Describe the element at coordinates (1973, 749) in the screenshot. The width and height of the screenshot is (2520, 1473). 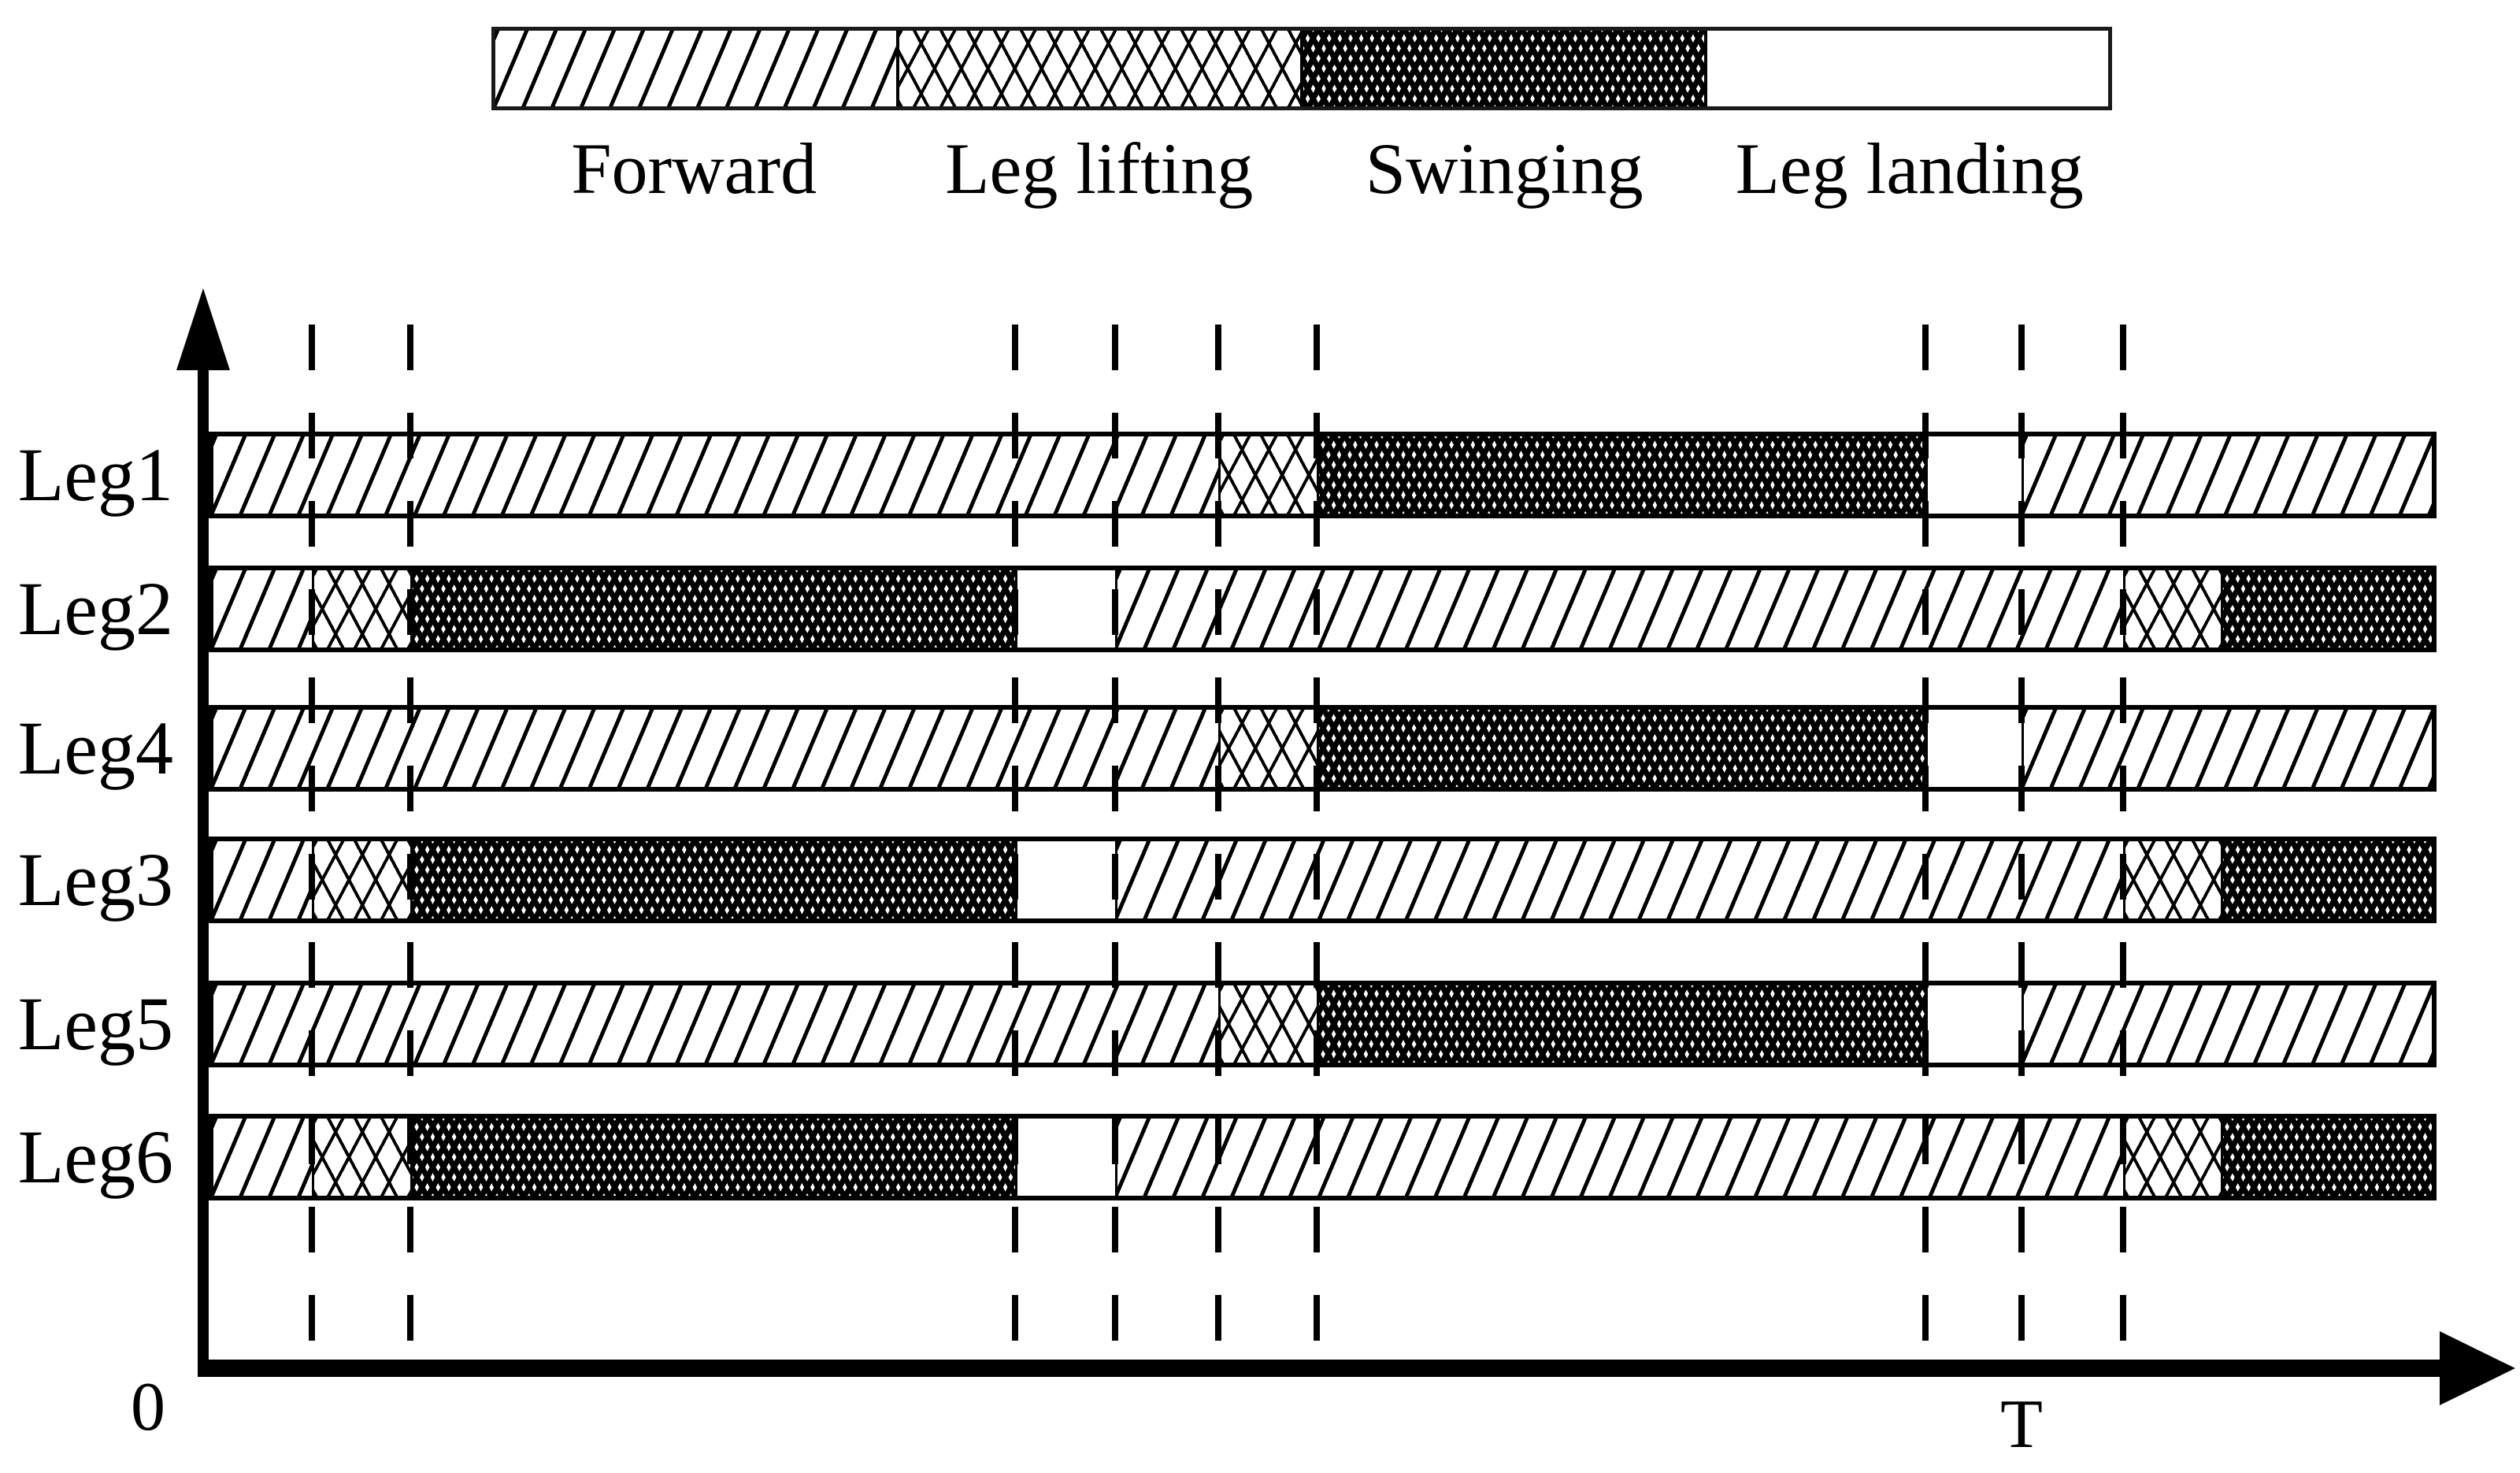
I see `bar-segment-leg4-leg-landing` at that location.